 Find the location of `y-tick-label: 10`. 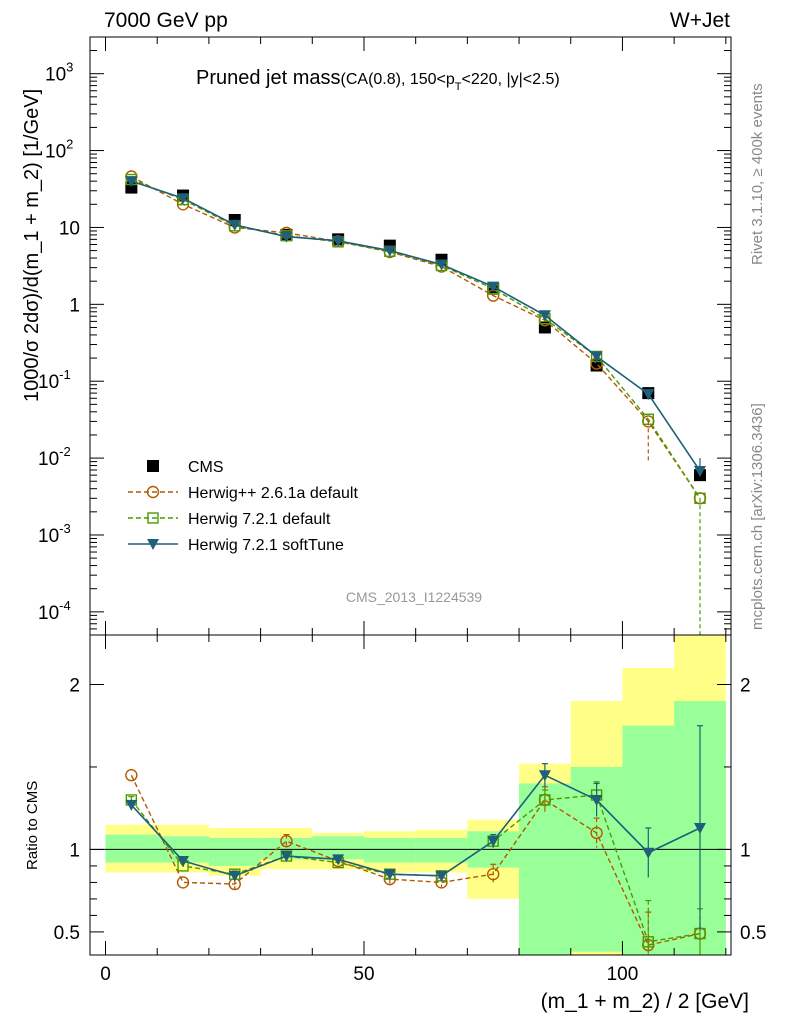

y-tick-label: 10 is located at coordinates (69, 228).